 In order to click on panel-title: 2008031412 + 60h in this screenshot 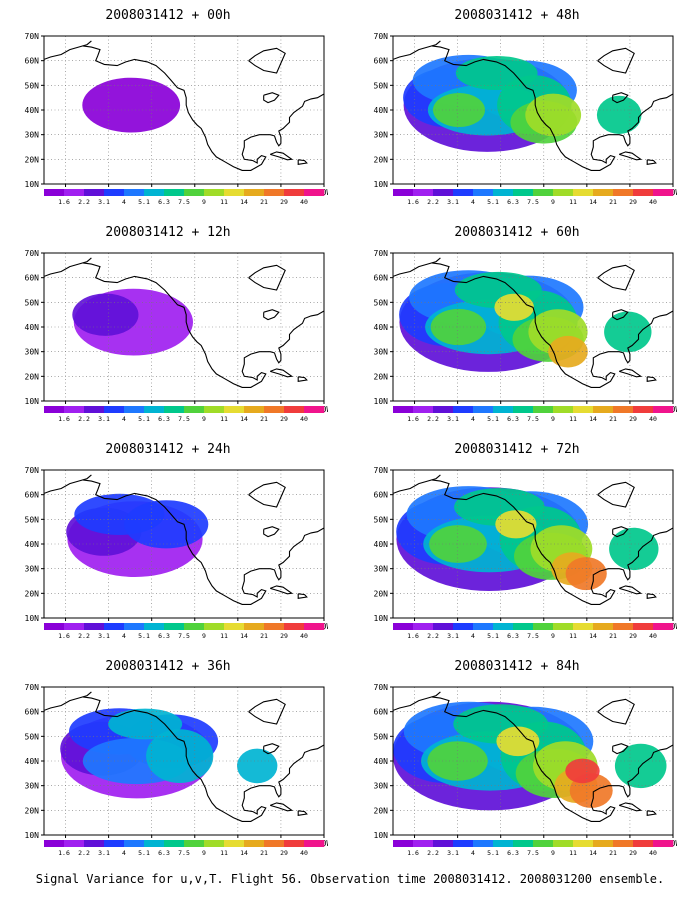, I will do `click(517, 232)`.